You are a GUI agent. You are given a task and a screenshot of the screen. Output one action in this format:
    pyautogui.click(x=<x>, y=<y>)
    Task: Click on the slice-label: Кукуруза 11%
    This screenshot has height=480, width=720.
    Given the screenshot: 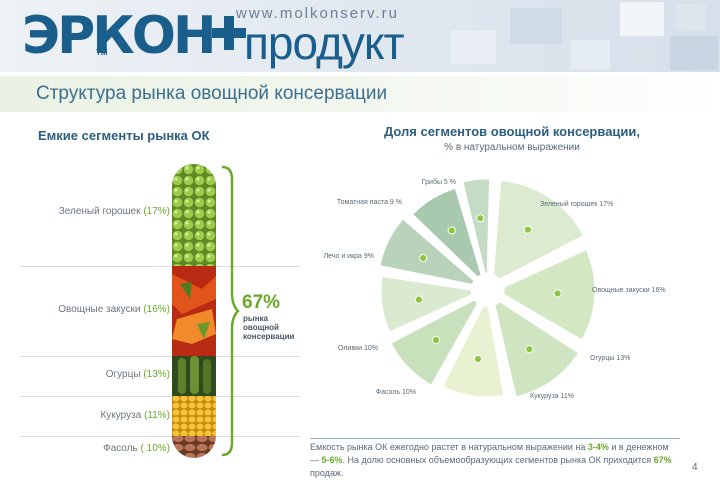 What is the action you would take?
    pyautogui.click(x=552, y=396)
    